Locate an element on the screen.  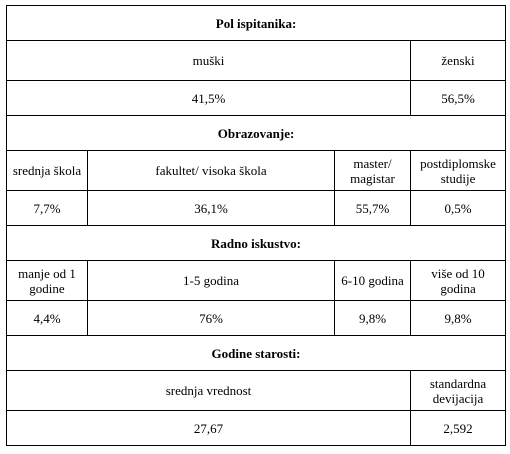
table-row: 4,4% 76% 9,8% 9,8% is located at coordinates (256, 318).